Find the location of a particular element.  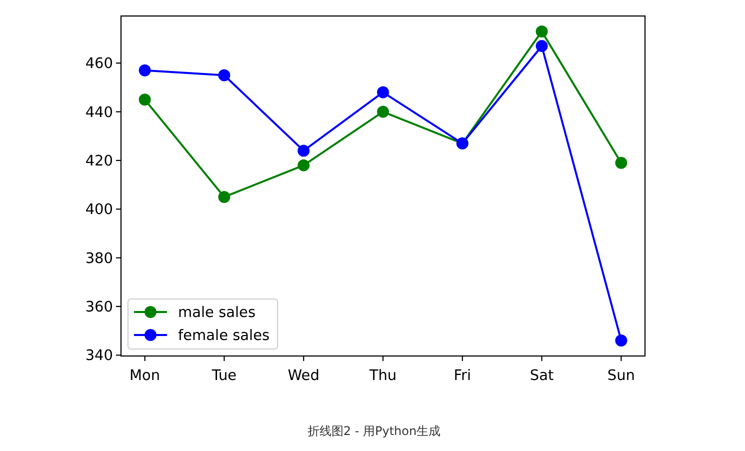

x-tick-label: Mon is located at coordinates (145, 376).